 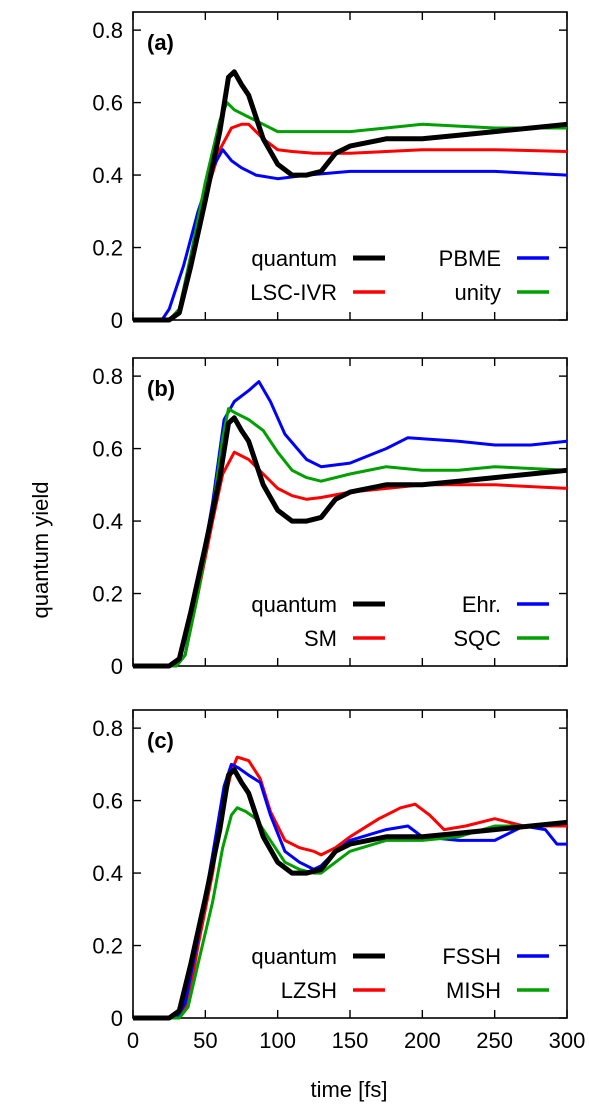 I want to click on panel-label: (c), so click(x=160, y=740).